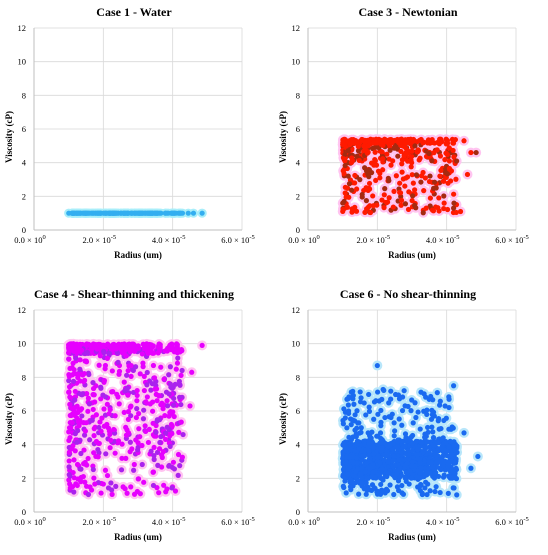 The image size is (548, 555). What do you see at coordinates (29, 239) in the screenshot?
I see `x-tick-label: 0.0 × 100` at bounding box center [29, 239].